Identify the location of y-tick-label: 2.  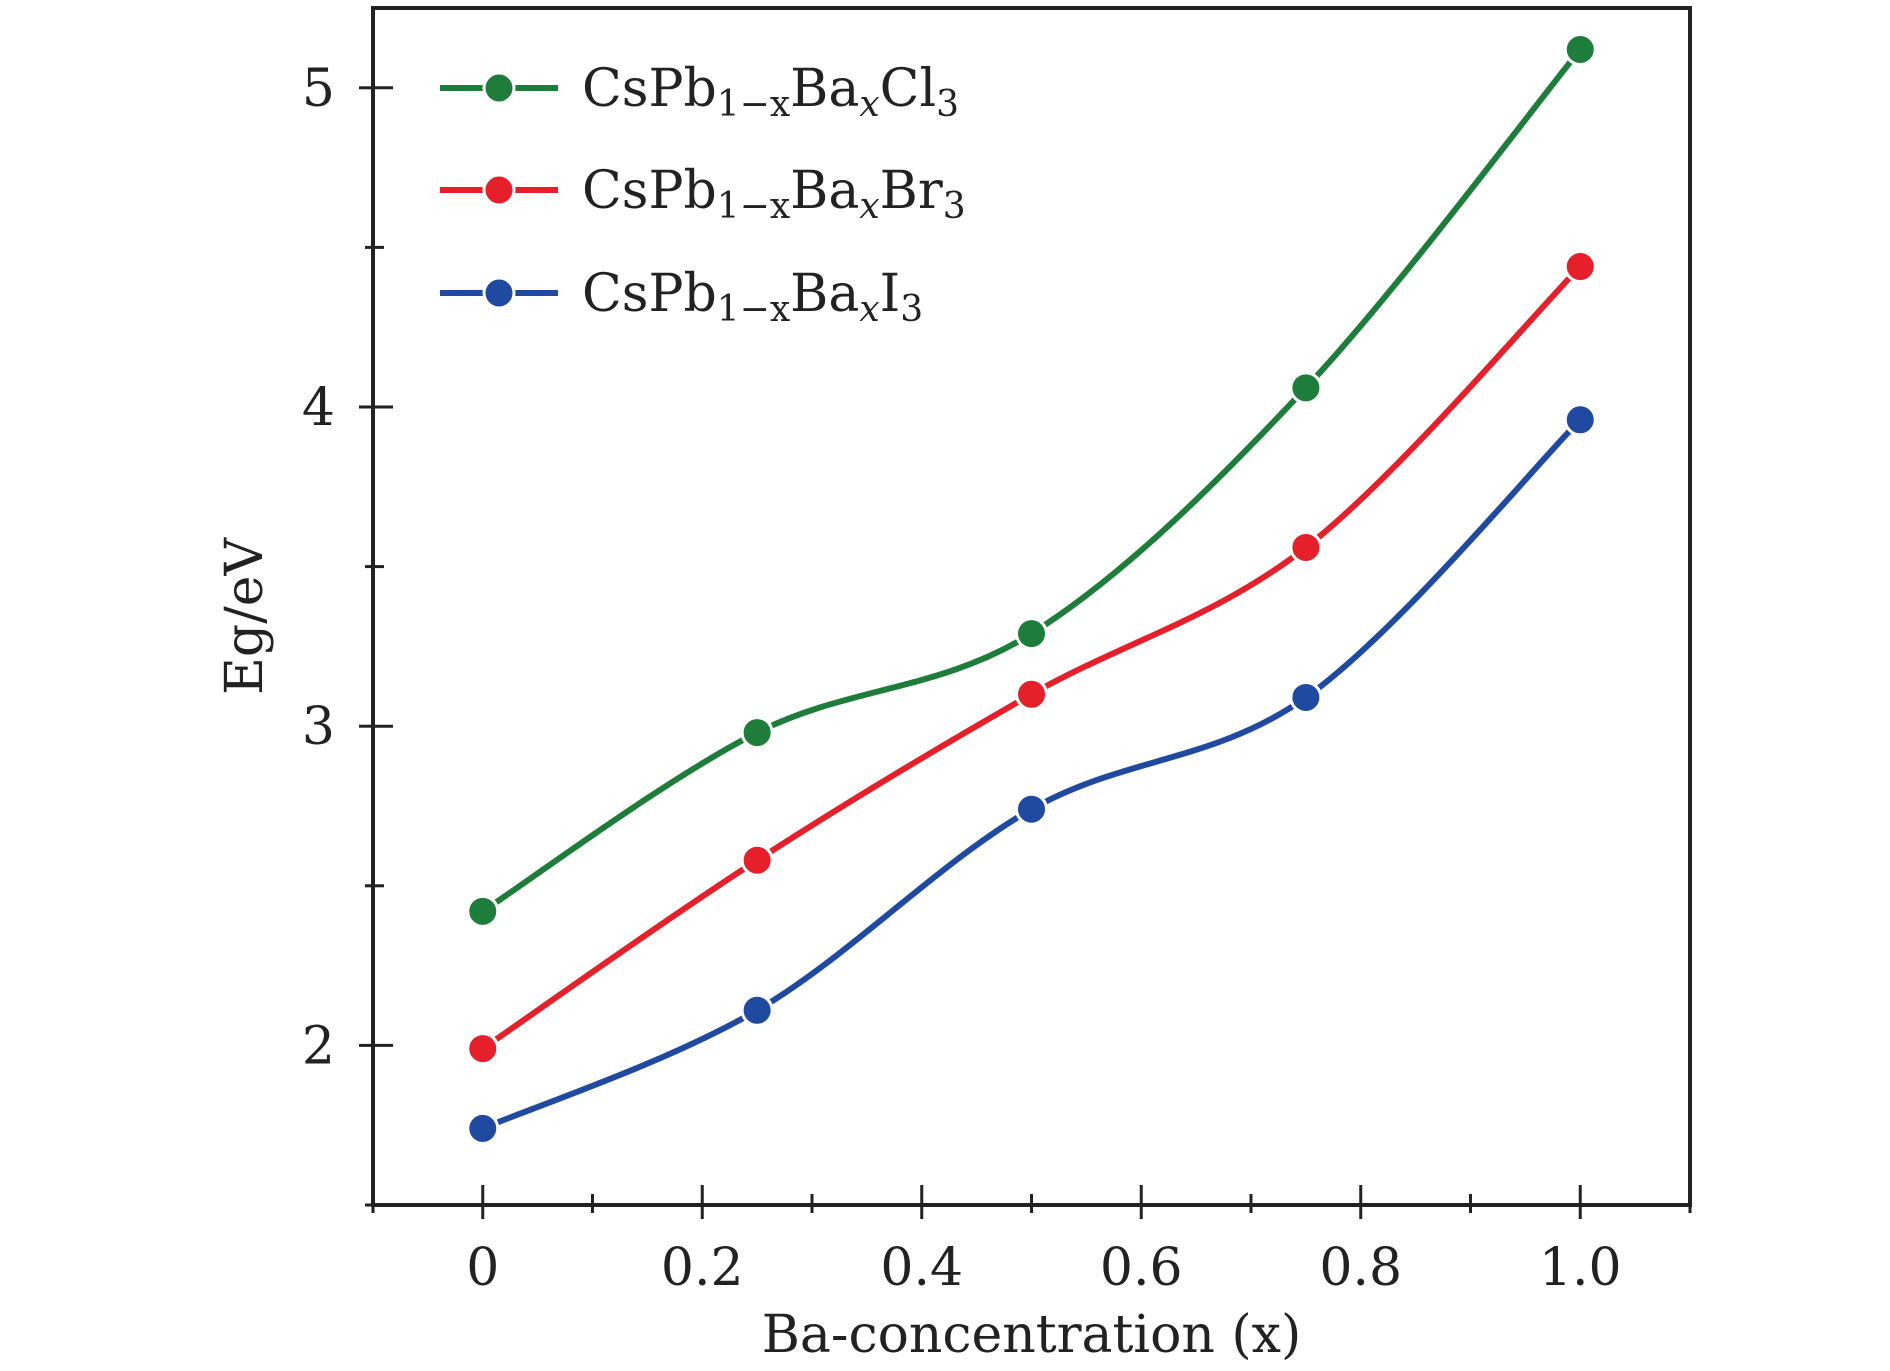
(318, 1046).